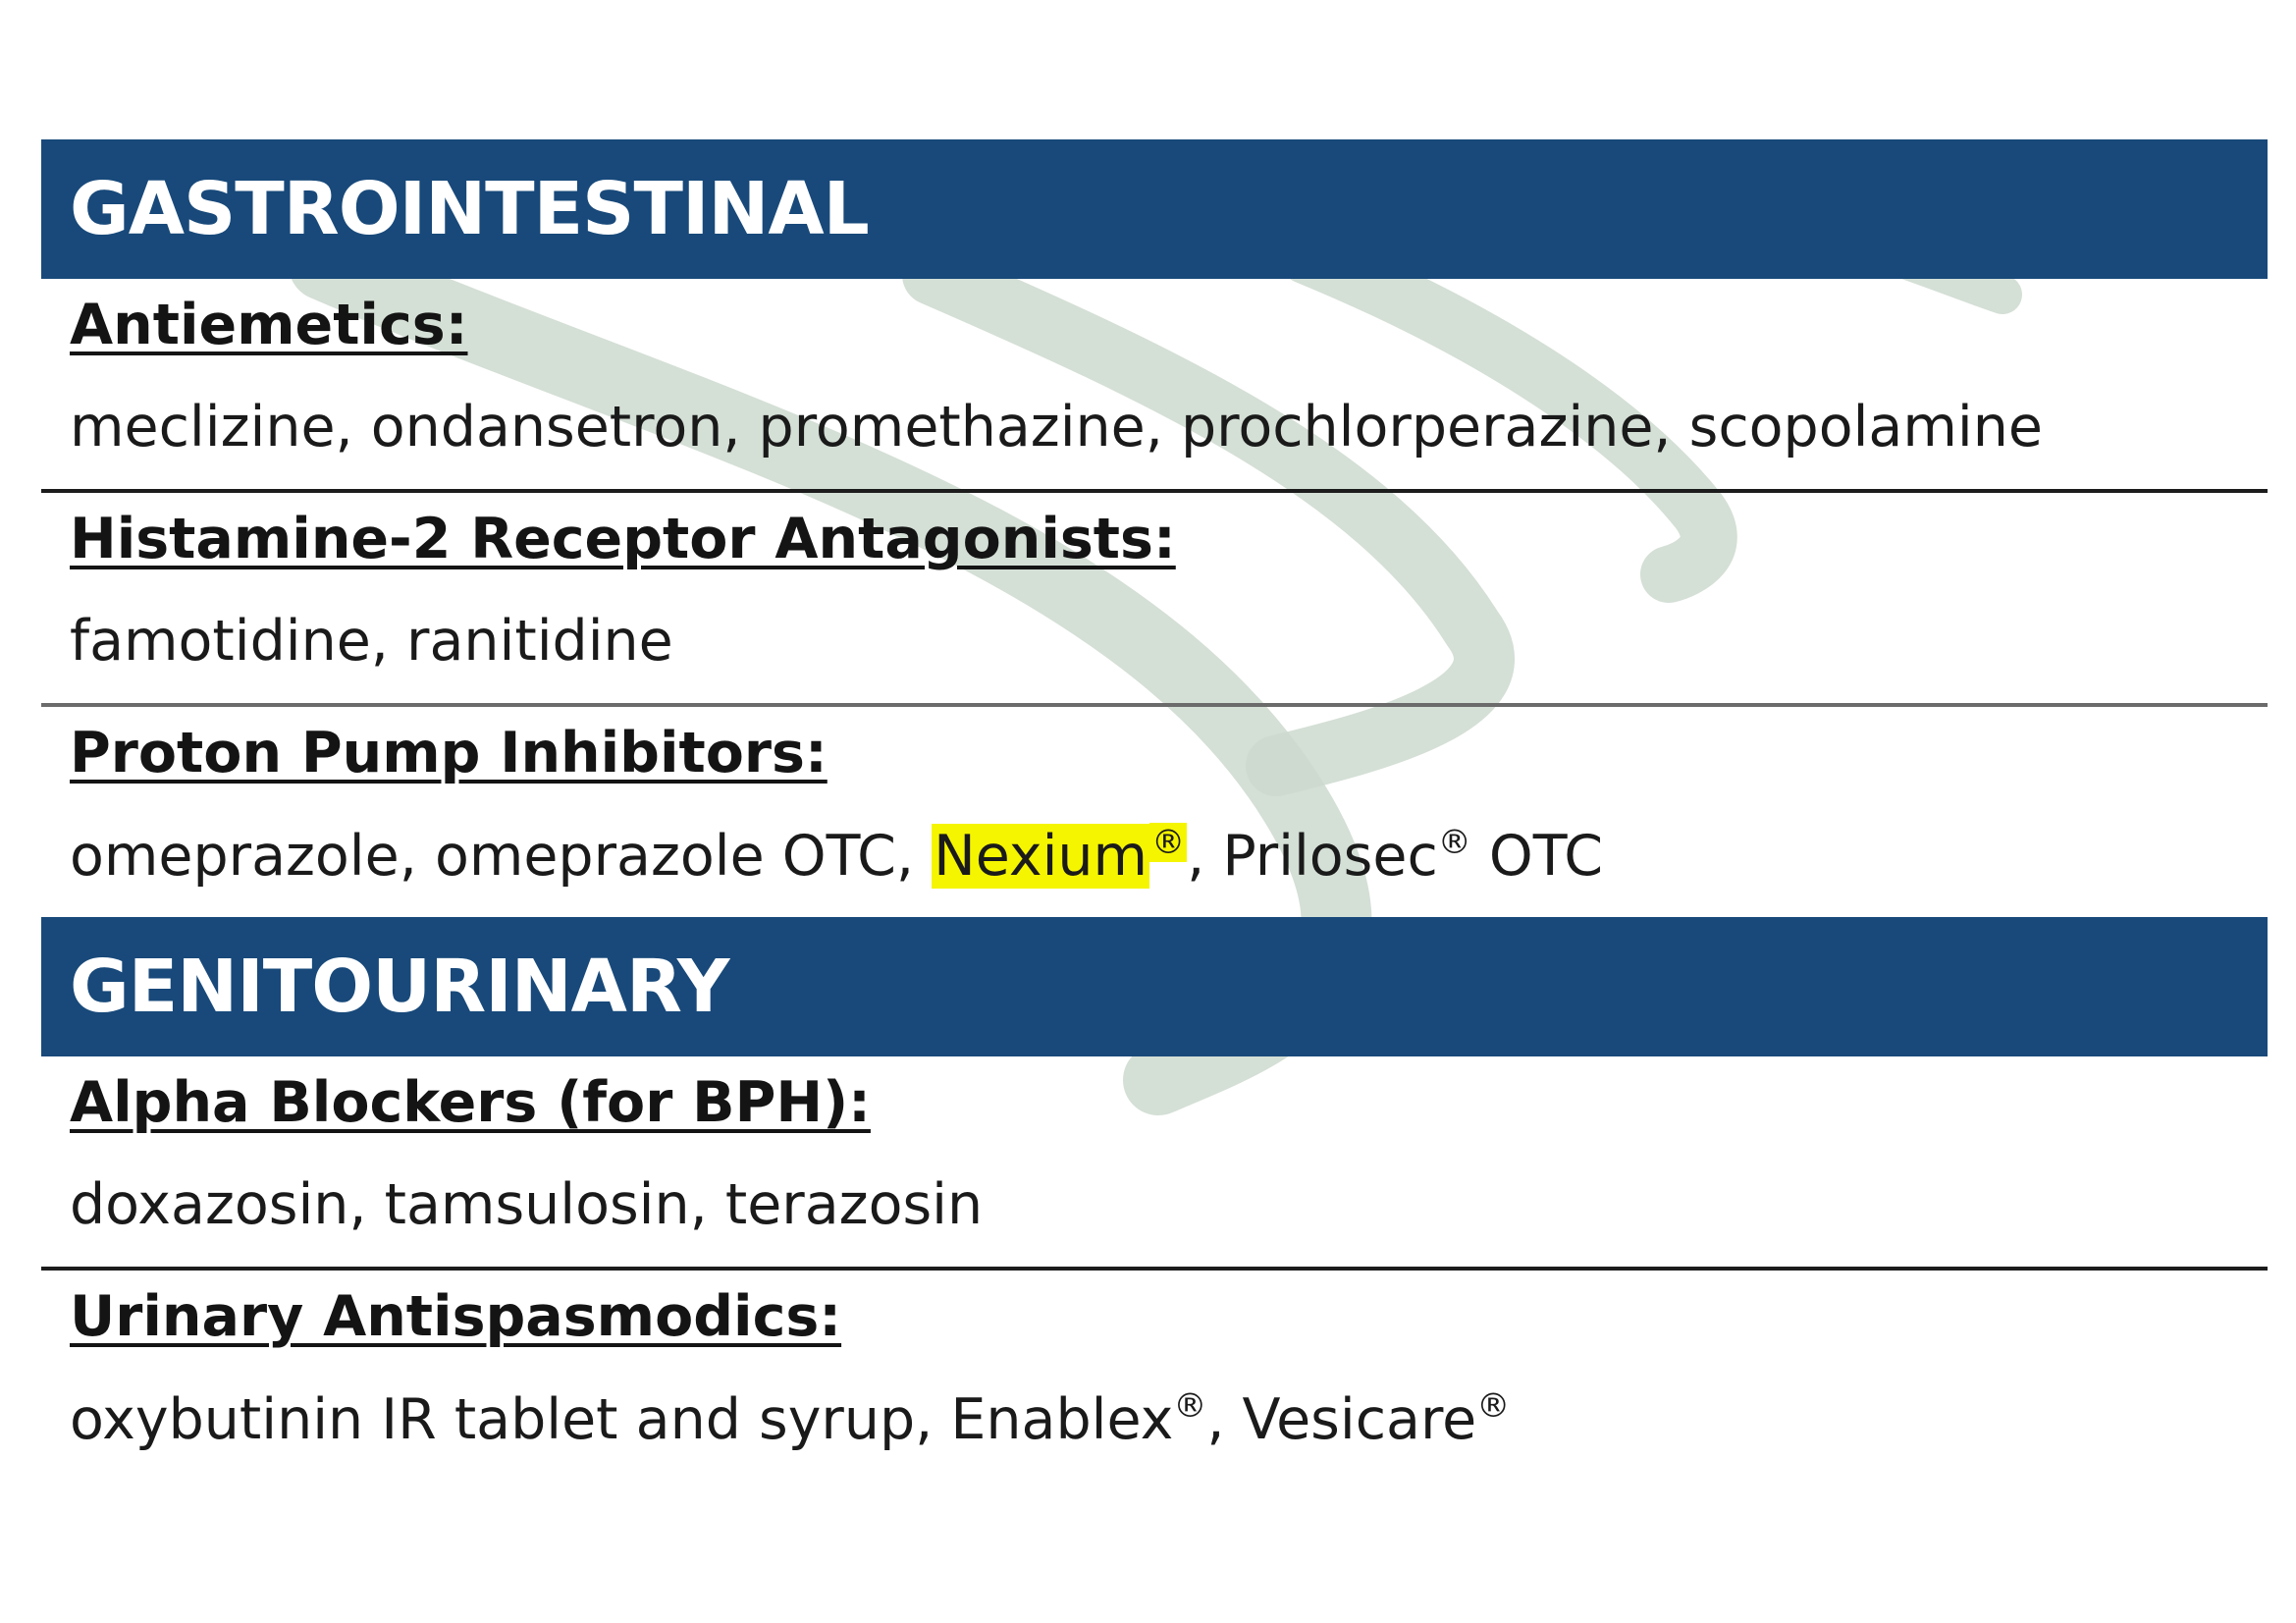  What do you see at coordinates (1154, 209) in the screenshot?
I see `section-header: GASTROINTESTINAL` at bounding box center [1154, 209].